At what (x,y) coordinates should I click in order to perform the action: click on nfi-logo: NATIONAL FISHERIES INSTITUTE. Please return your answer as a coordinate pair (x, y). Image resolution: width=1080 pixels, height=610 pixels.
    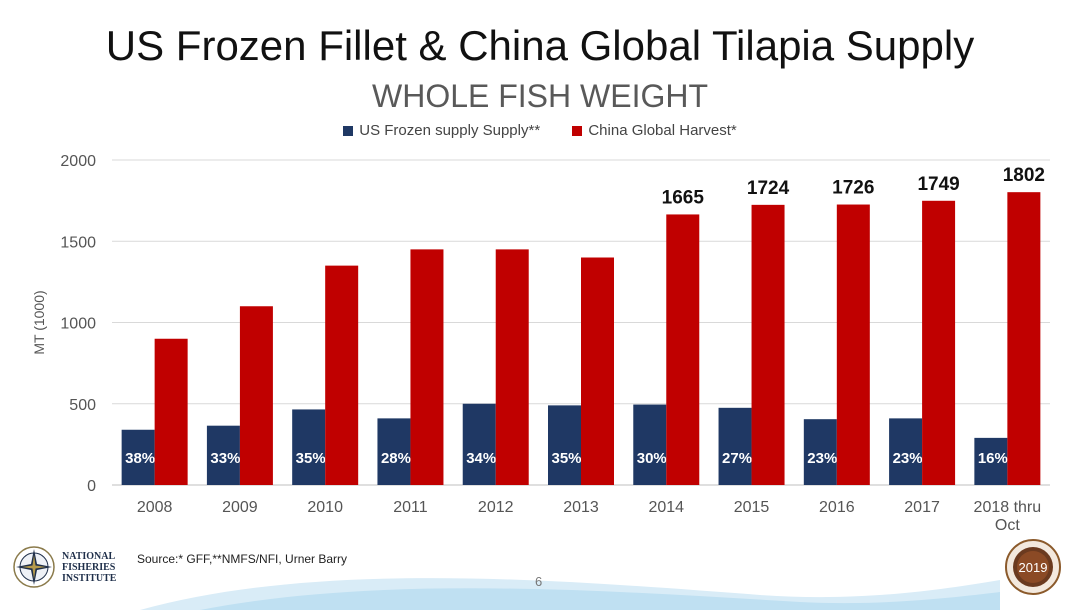
    Looking at the image, I should click on (64, 567).